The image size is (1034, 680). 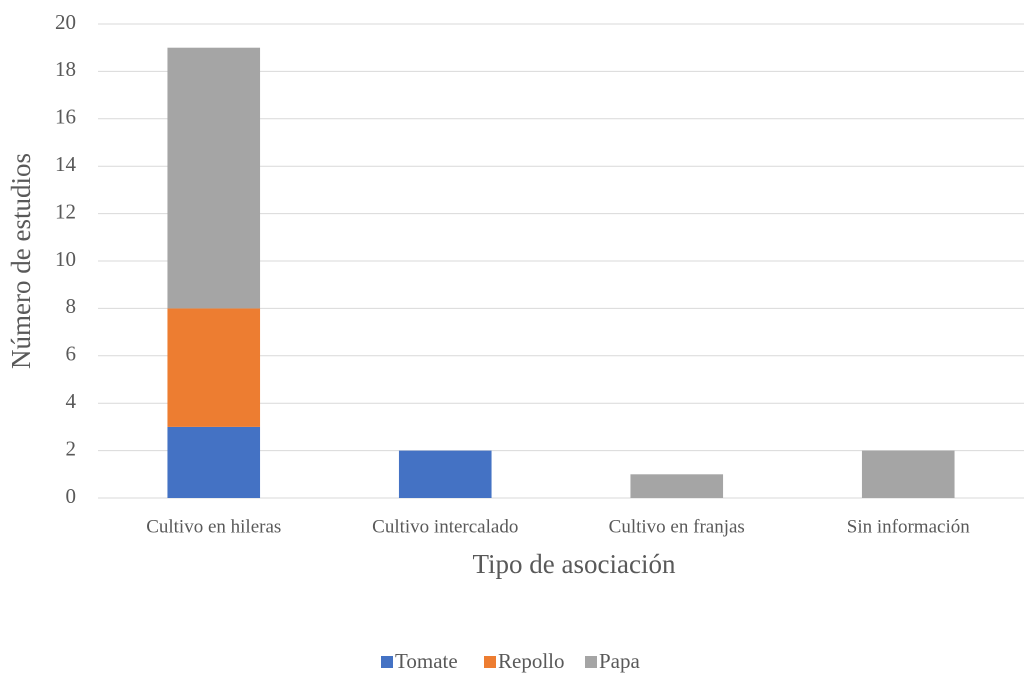 I want to click on x-tick-label: Cultivo intercalado, so click(x=445, y=526).